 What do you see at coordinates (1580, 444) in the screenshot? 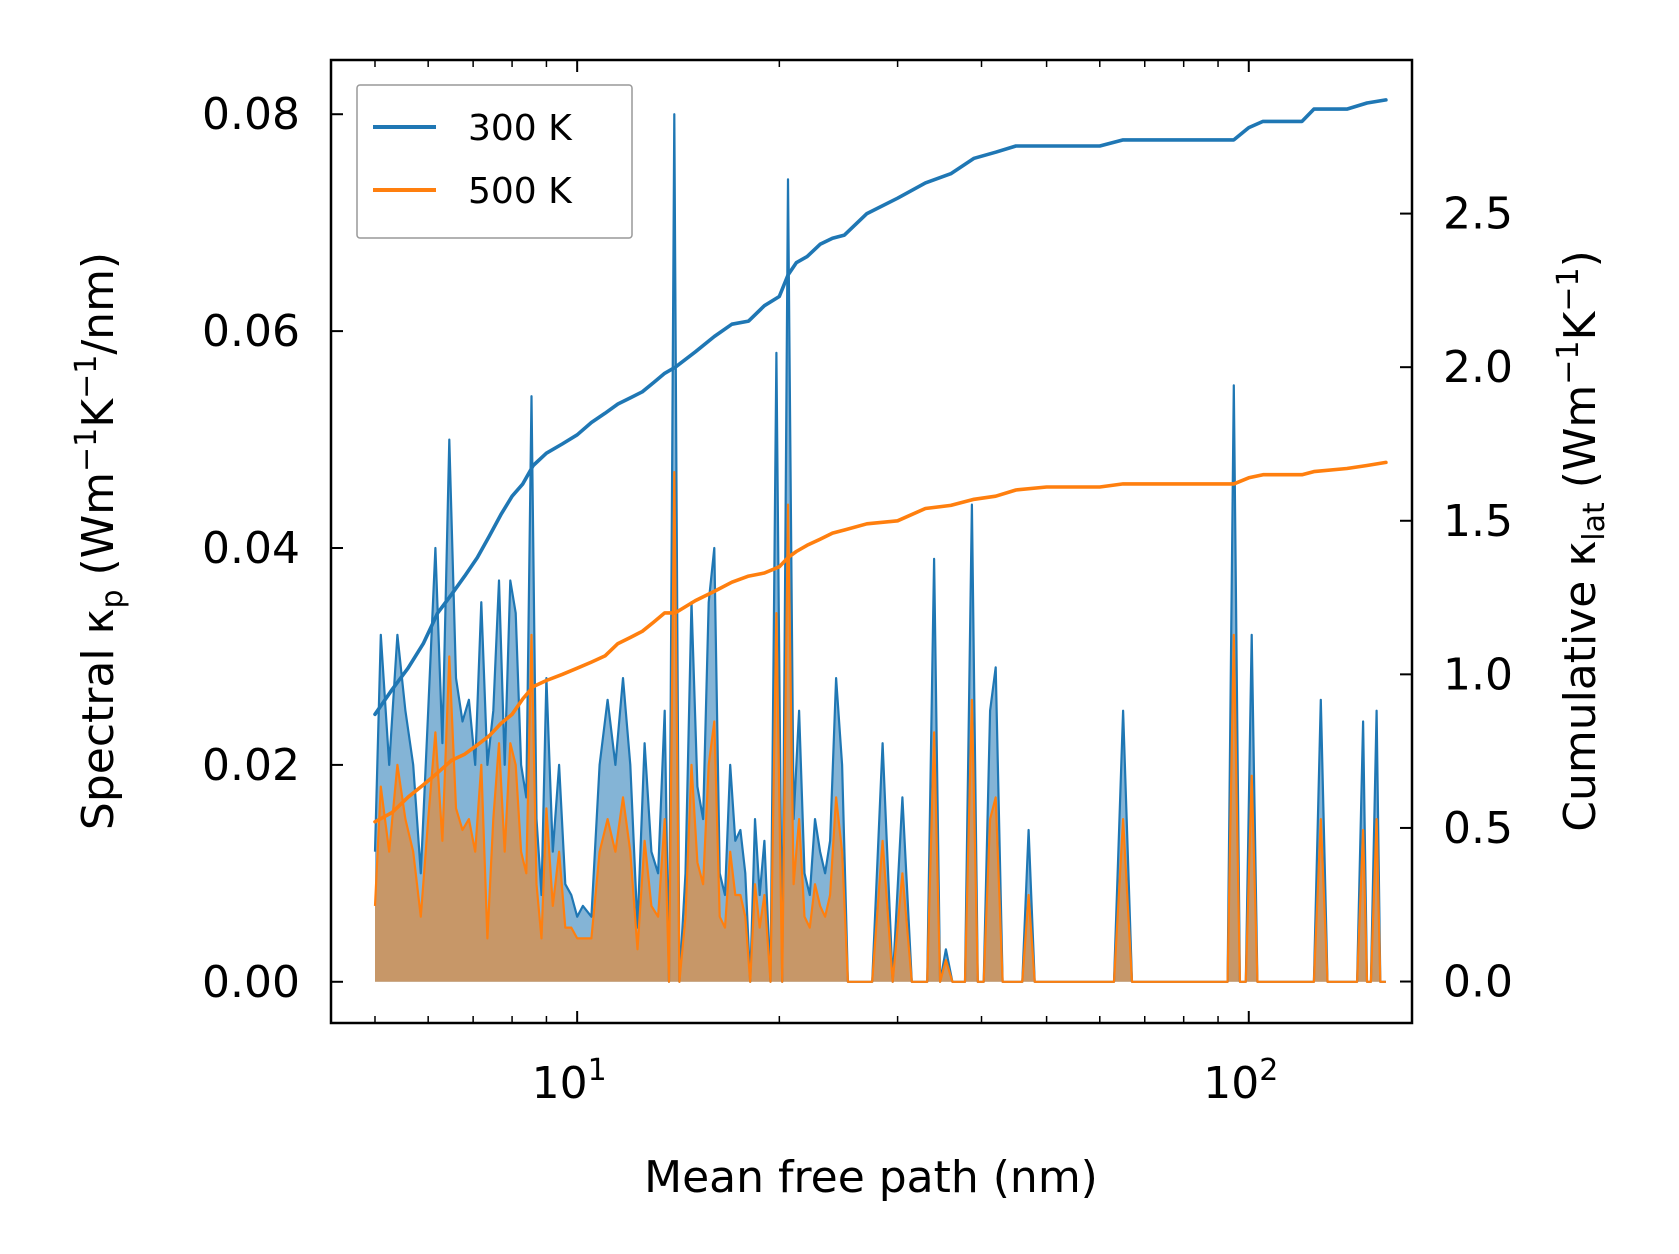
I see `y-right-title-unit-a: (Wm` at bounding box center [1580, 444].